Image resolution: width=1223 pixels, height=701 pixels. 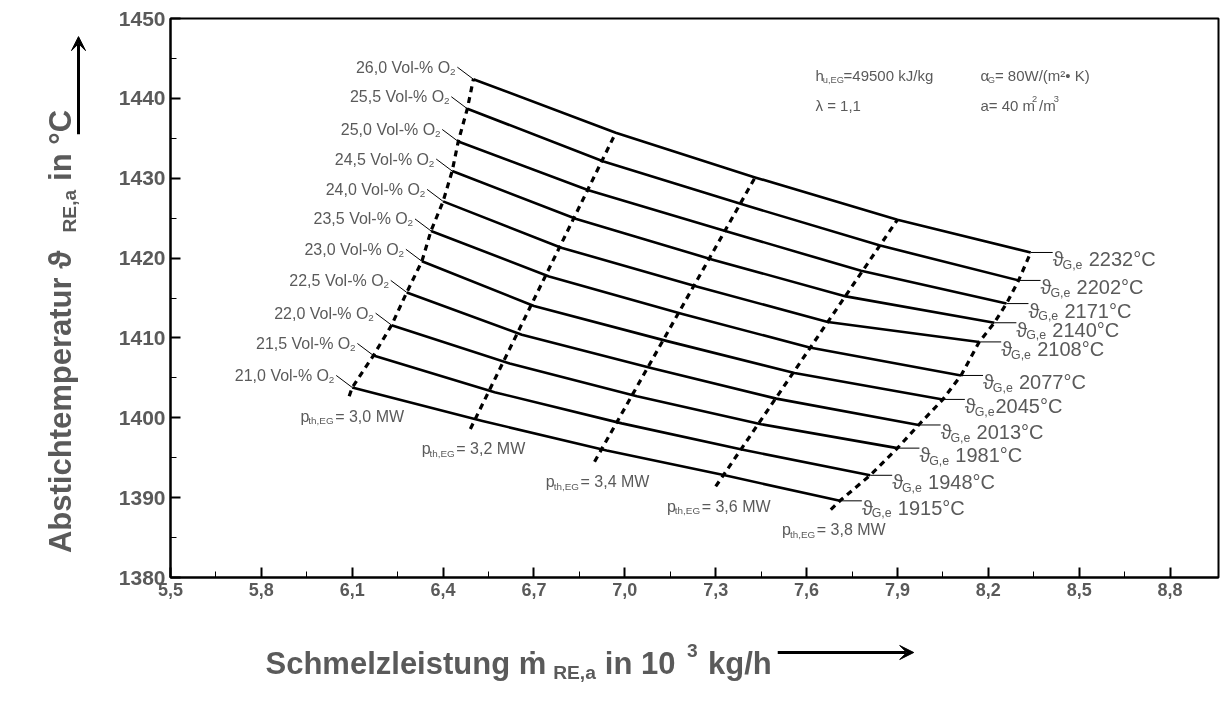 What do you see at coordinates (142, 98) in the screenshot?
I see `y-tick-label: 1440` at bounding box center [142, 98].